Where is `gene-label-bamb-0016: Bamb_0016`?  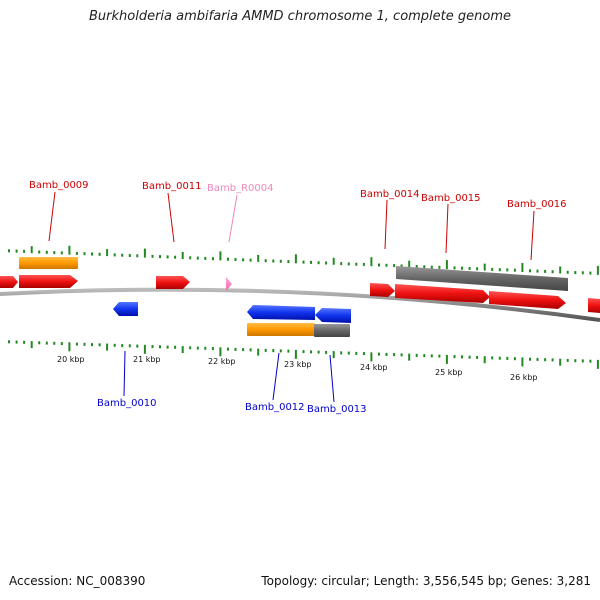
gene-label-bamb-0016: Bamb_0016 is located at coordinates (537, 204).